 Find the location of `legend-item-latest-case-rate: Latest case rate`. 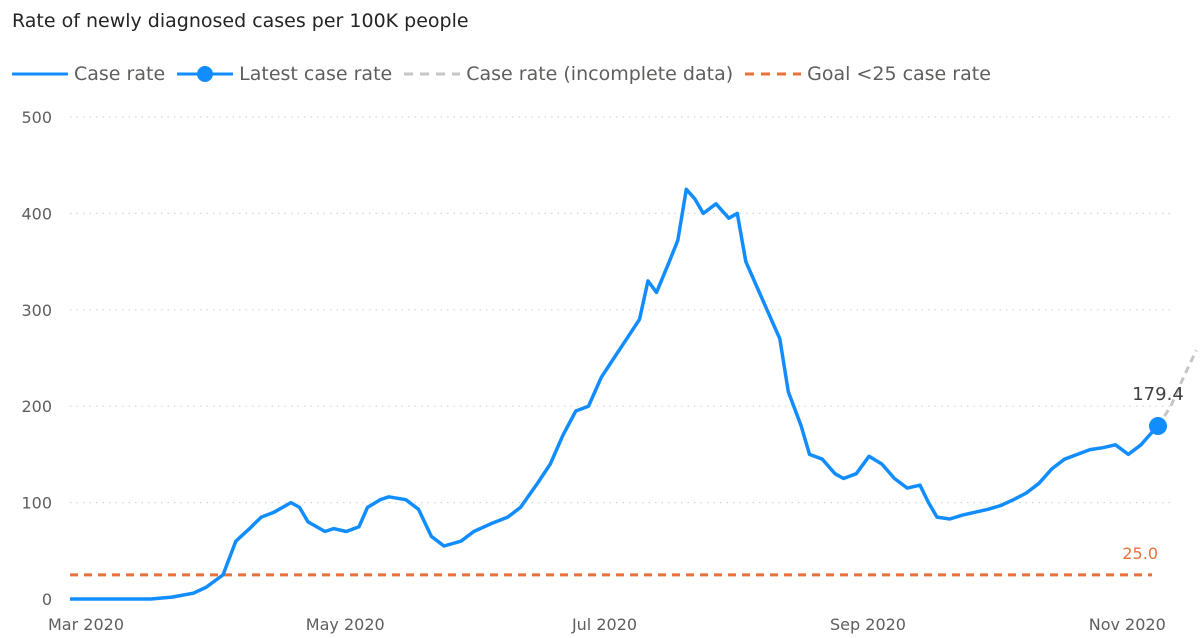

legend-item-latest-case-rate: Latest case rate is located at coordinates (284, 74).